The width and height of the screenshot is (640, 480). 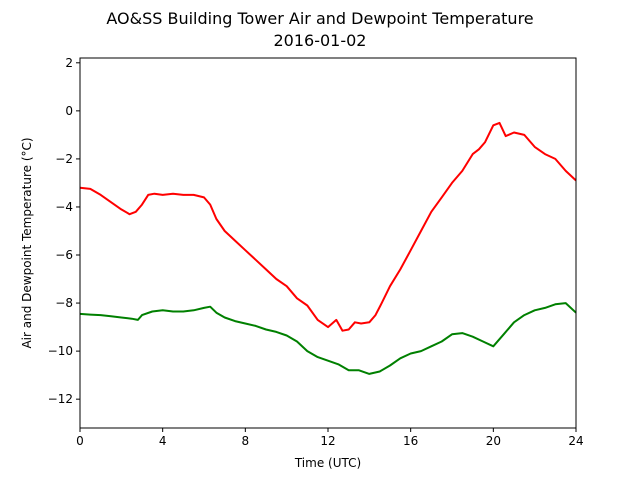 I want to click on x-tick-label: 4, so click(x=163, y=441).